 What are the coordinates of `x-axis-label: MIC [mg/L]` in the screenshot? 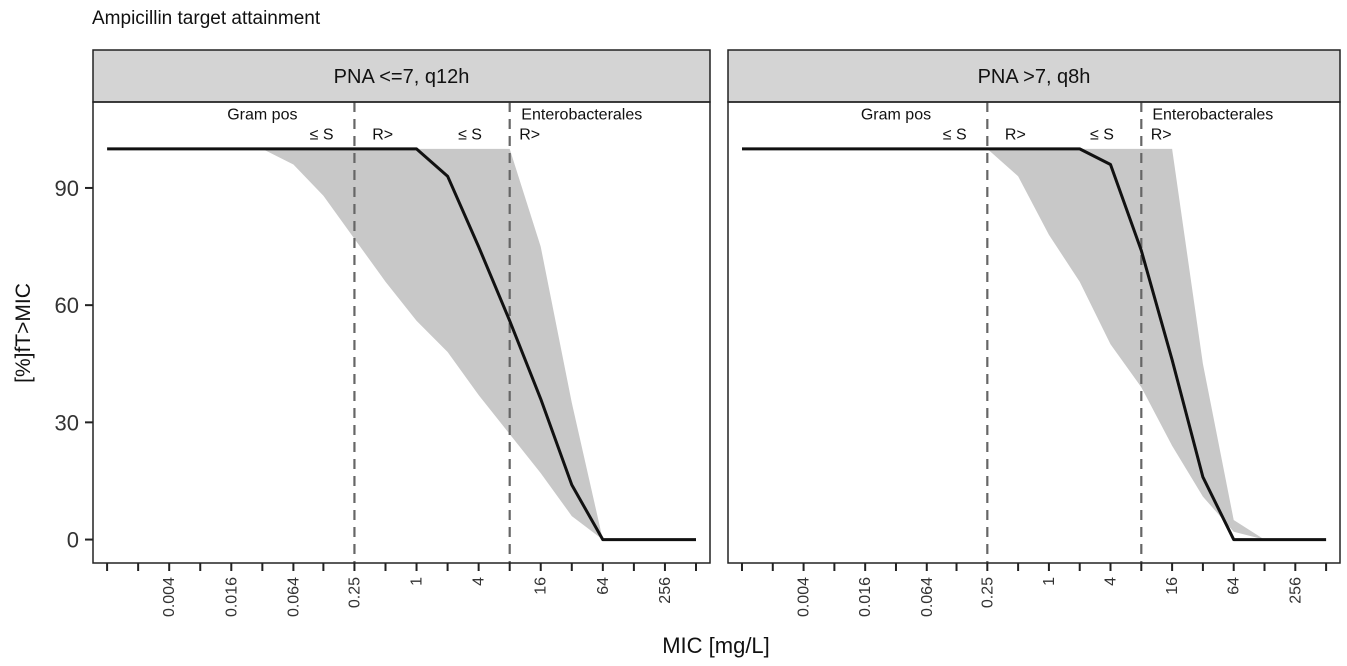 It's located at (716, 645).